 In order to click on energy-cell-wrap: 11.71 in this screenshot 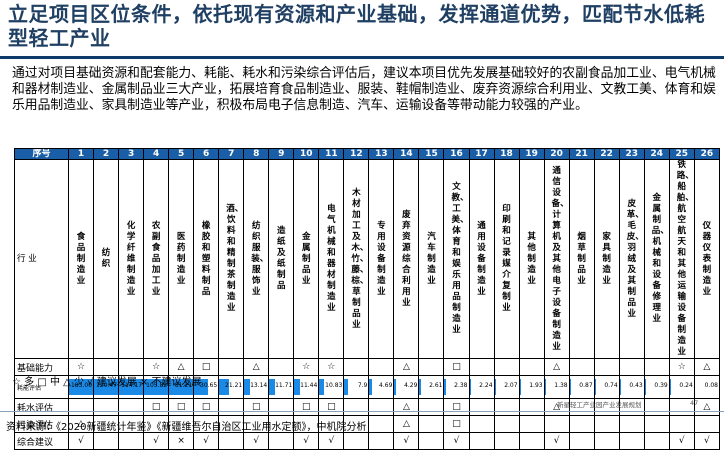, I will do `click(281, 387)`.